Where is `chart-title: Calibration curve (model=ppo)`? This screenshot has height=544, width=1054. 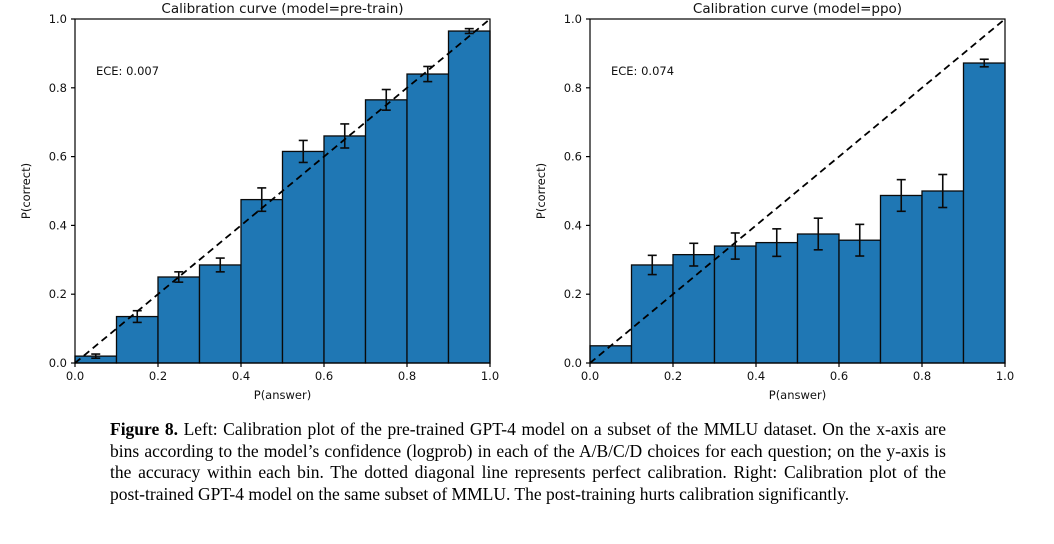
chart-title: Calibration curve (model=ppo) is located at coordinates (797, 9).